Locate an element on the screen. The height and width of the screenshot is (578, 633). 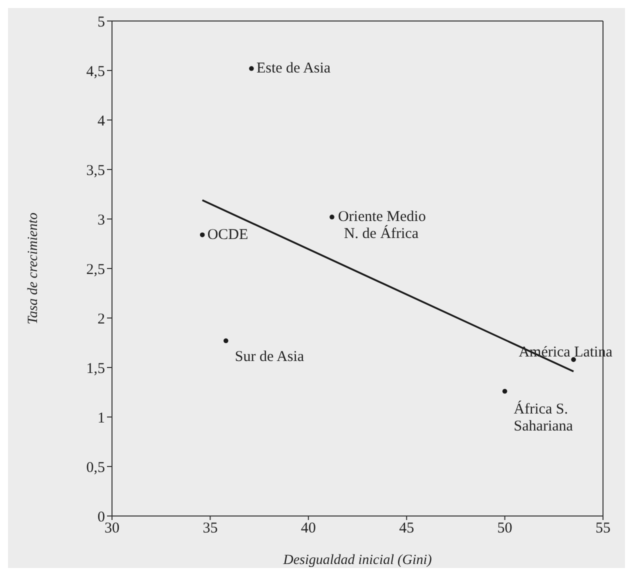
annotation: Oriente Medio N. de África is located at coordinates (382, 225).